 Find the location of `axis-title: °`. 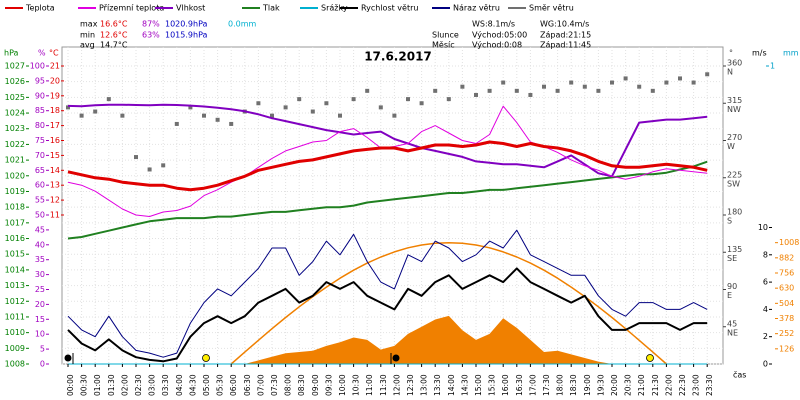

axis-title: ° is located at coordinates (731, 53).